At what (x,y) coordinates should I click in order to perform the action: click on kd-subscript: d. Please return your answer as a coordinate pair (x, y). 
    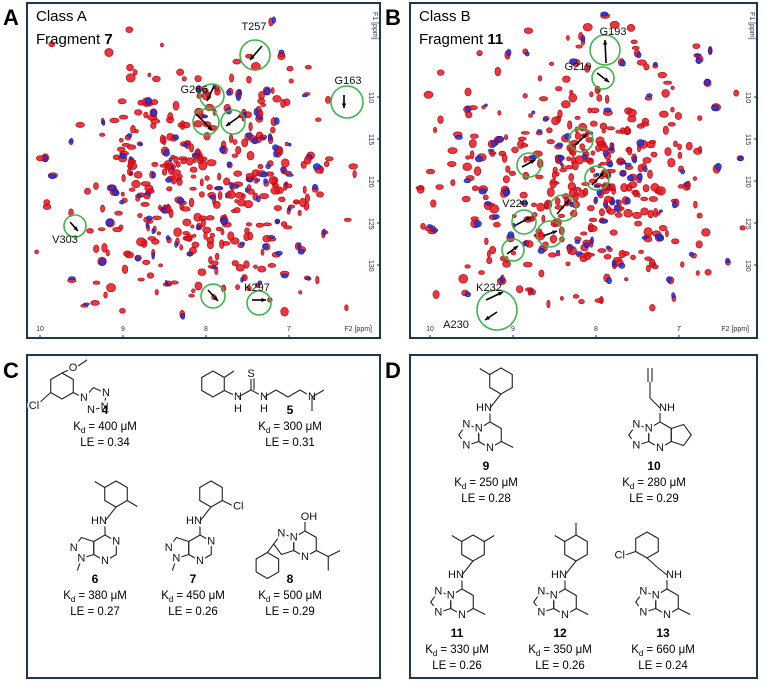
    Looking at the image, I should click on (435, 653).